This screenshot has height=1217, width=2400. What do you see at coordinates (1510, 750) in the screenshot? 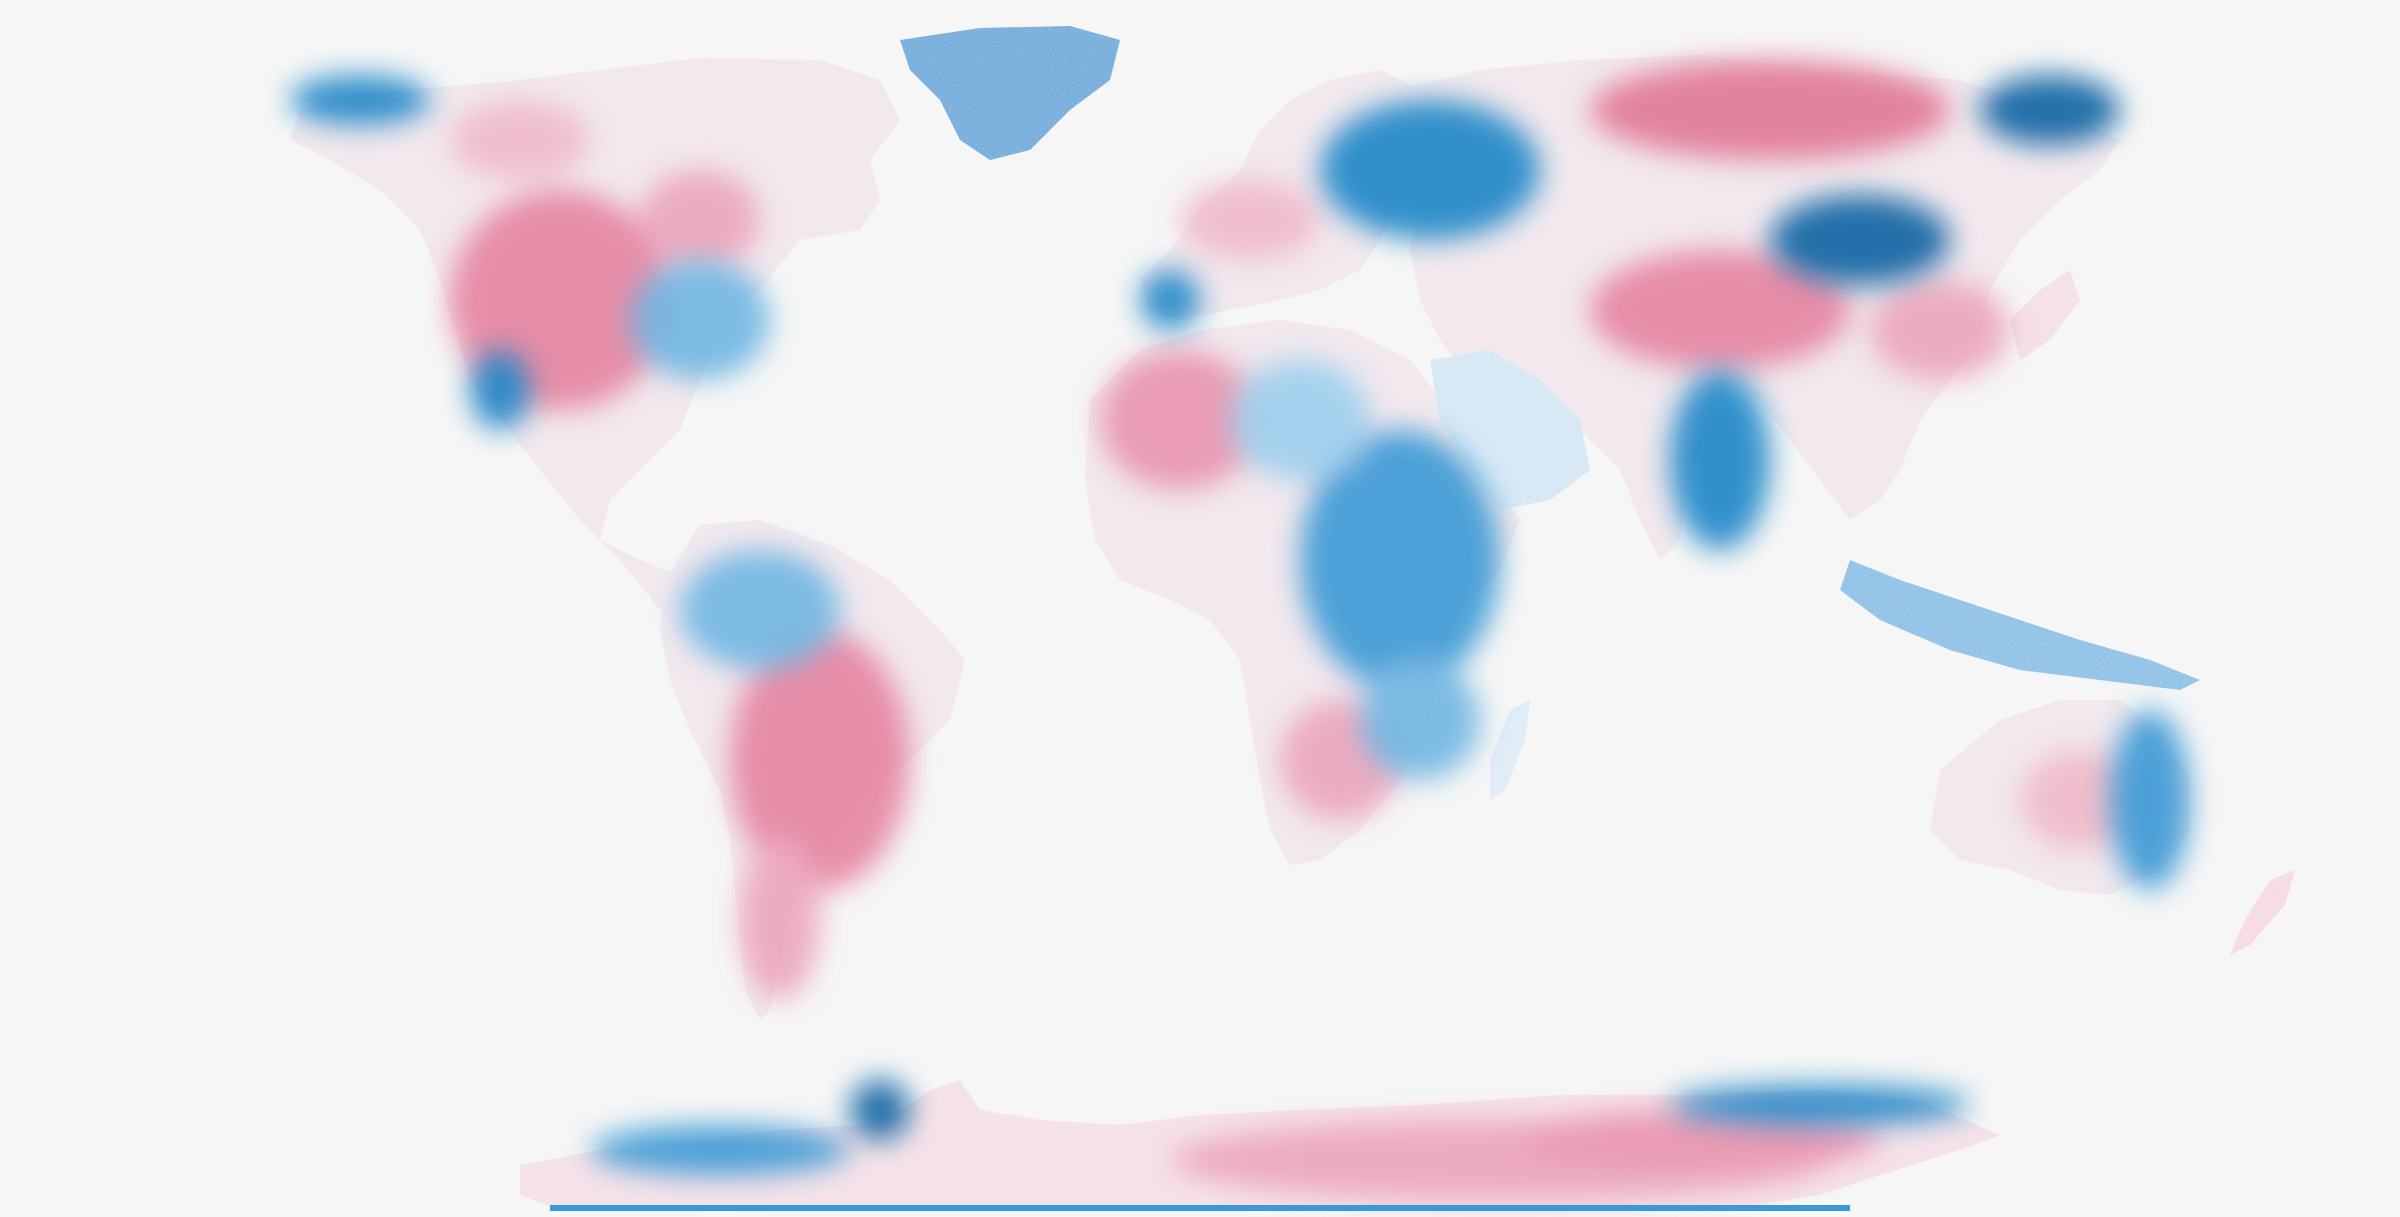
I see `region-madagascar` at bounding box center [1510, 750].